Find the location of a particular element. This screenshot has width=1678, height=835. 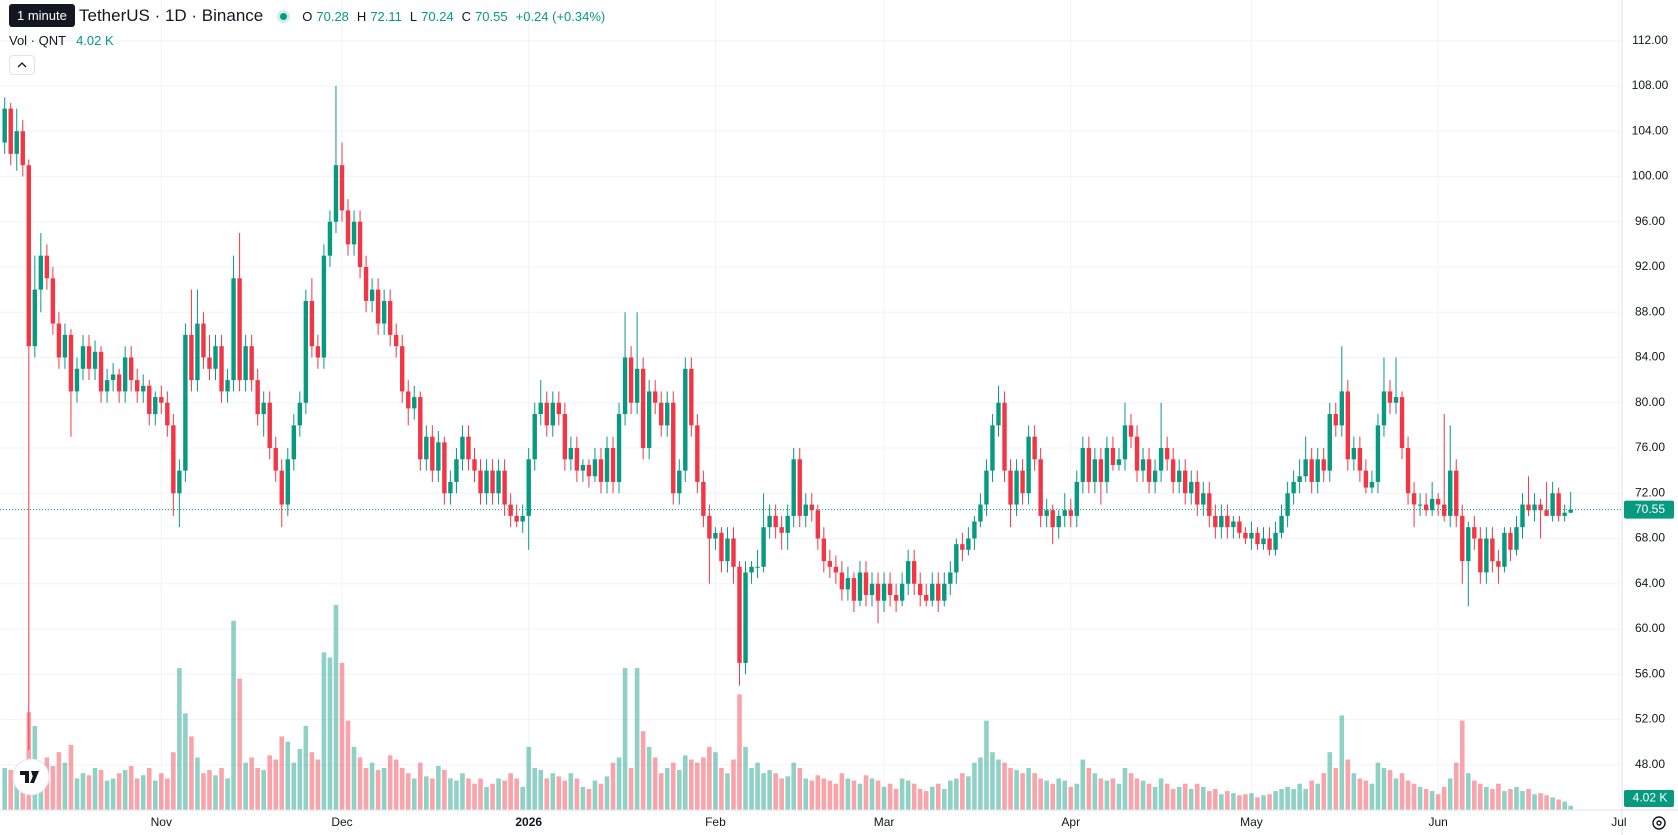

market-status is located at coordinates (284, 16).